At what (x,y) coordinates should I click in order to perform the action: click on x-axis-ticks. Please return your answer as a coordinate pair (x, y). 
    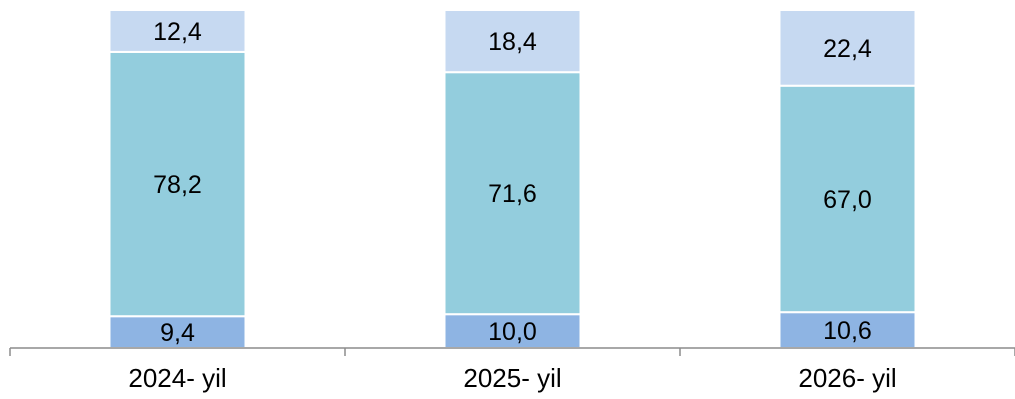
    Looking at the image, I should click on (512, 352).